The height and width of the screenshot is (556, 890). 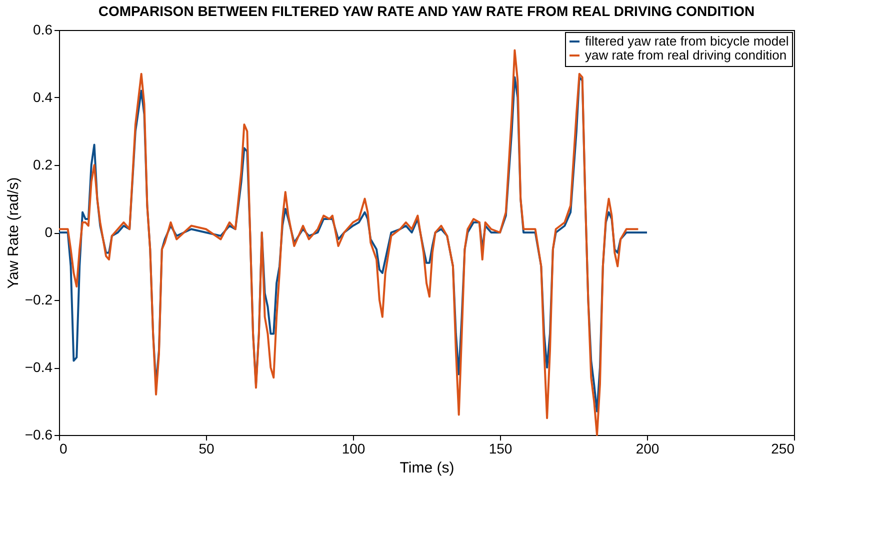 I want to click on y-tick-label: −0.4, so click(x=38, y=367).